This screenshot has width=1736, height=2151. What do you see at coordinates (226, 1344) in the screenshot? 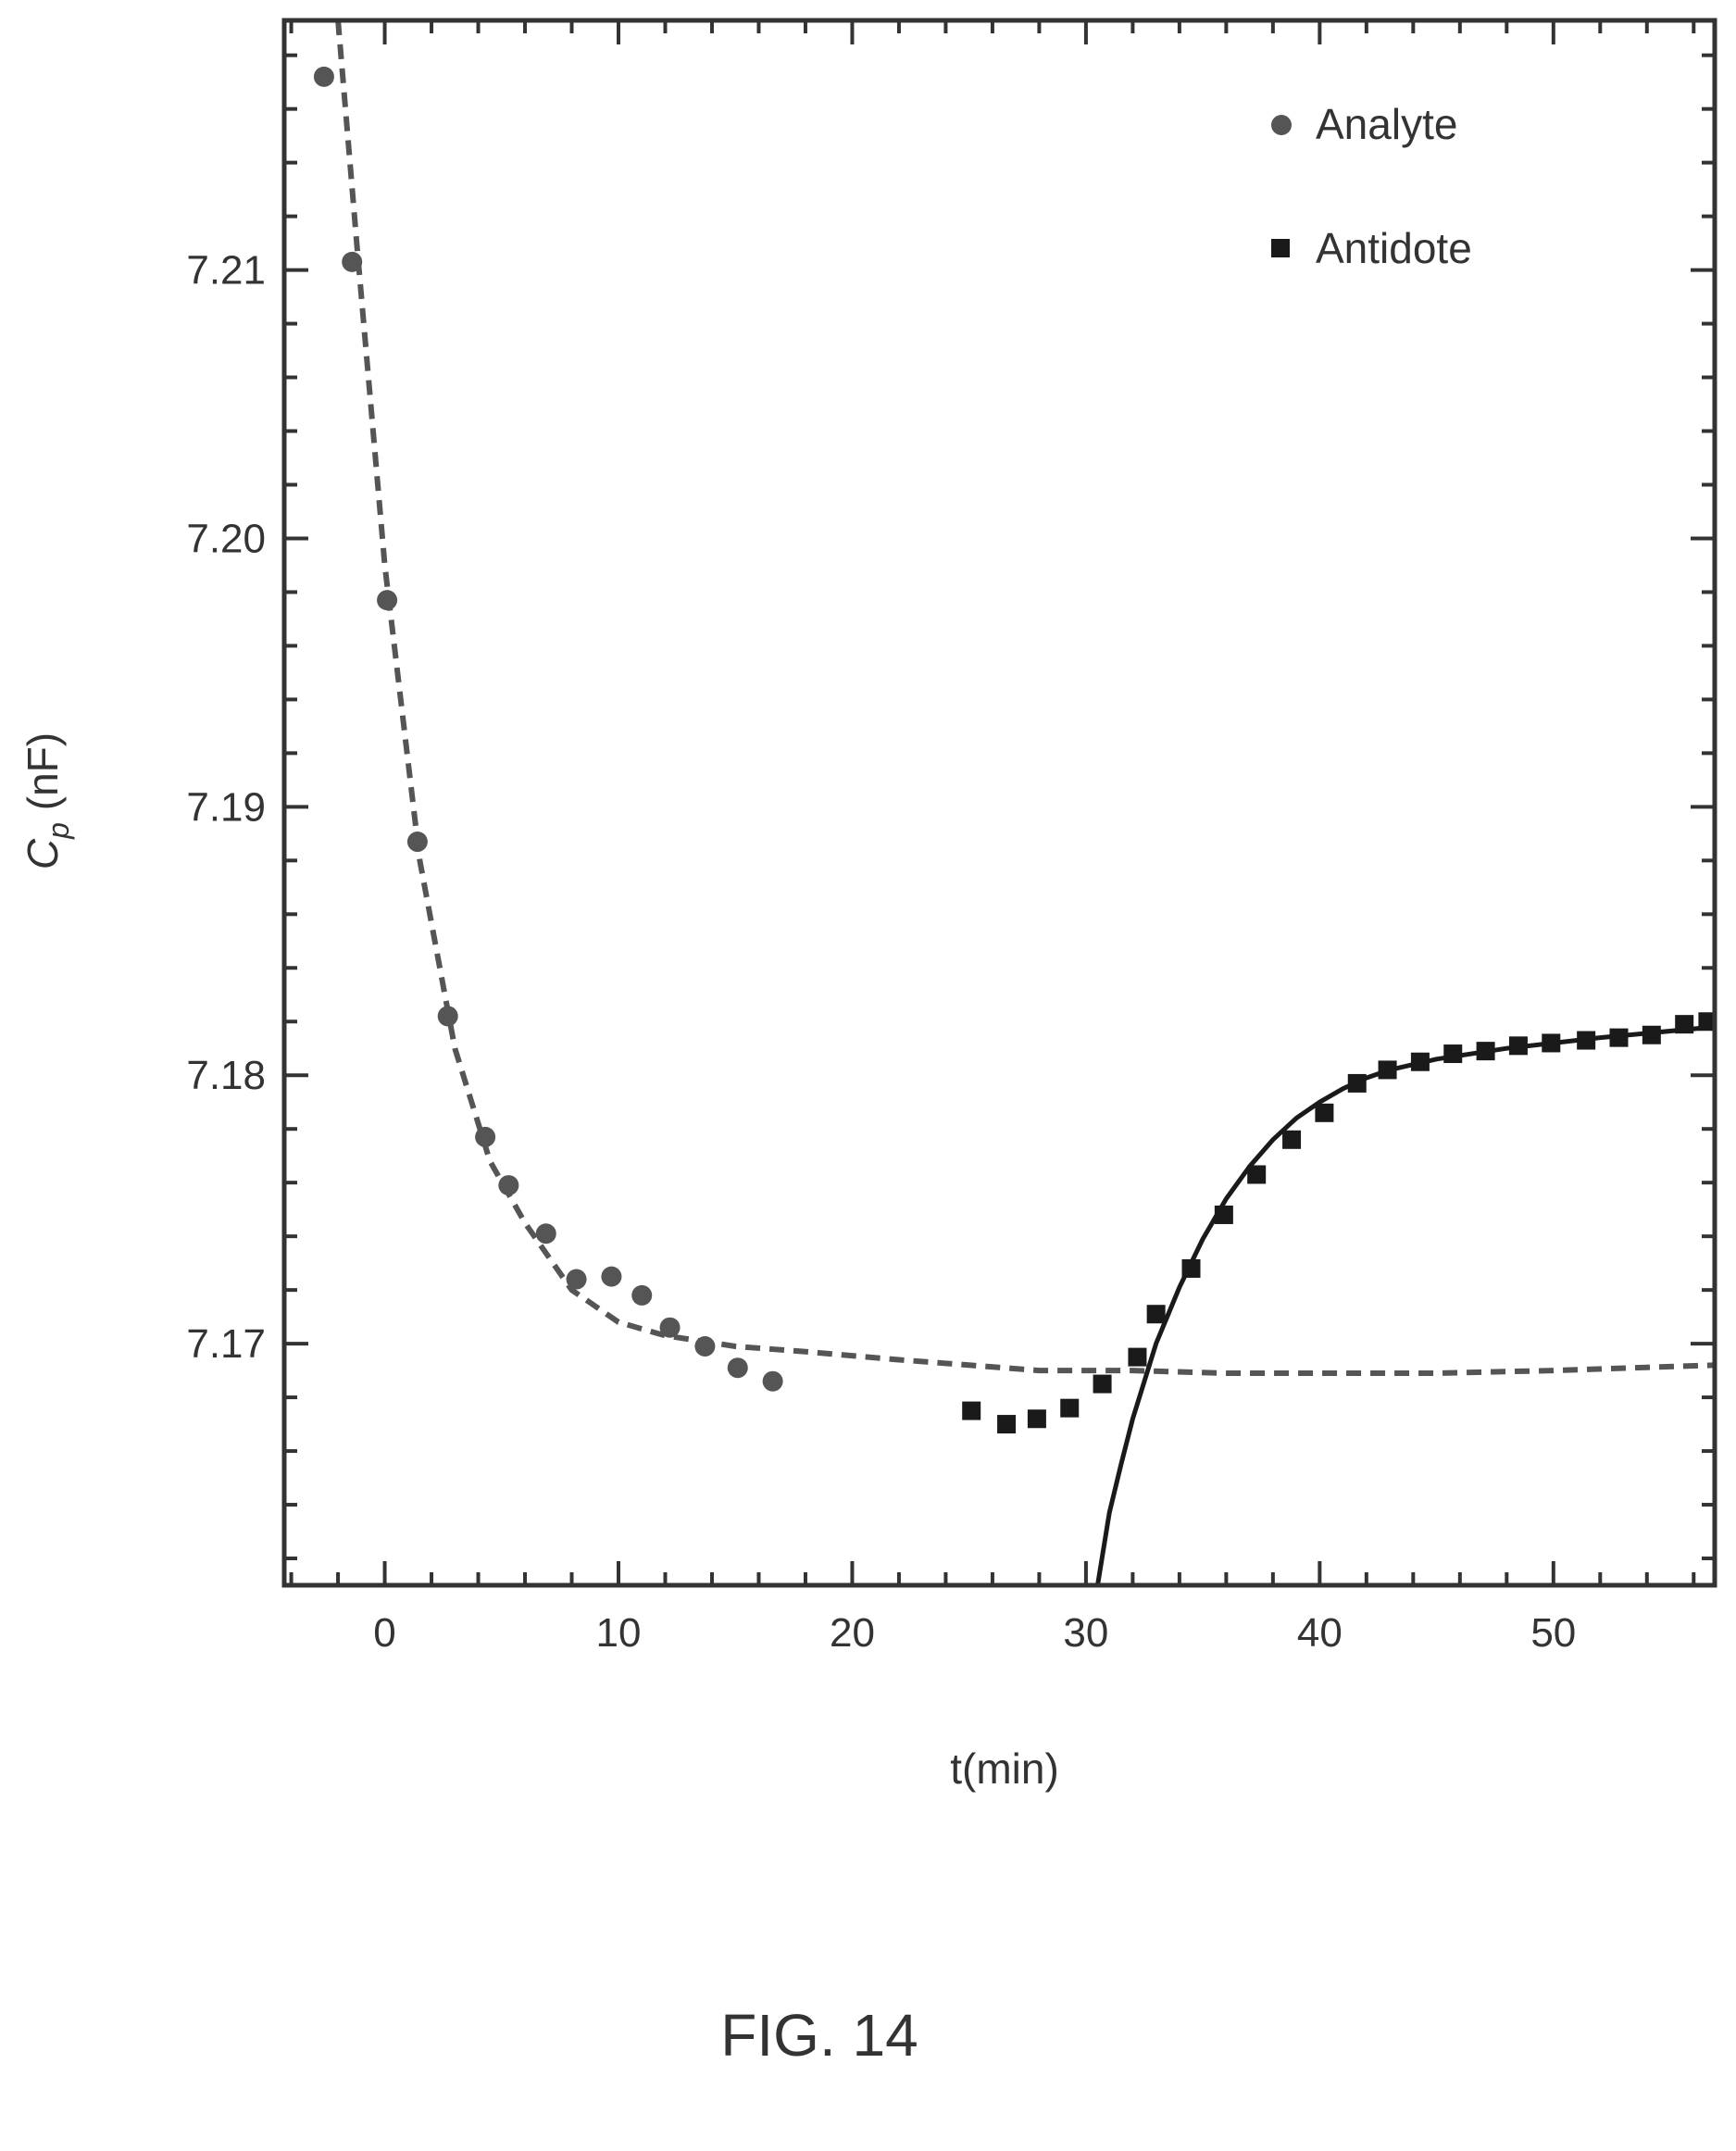
I see `y-tick-label: 7.17` at bounding box center [226, 1344].